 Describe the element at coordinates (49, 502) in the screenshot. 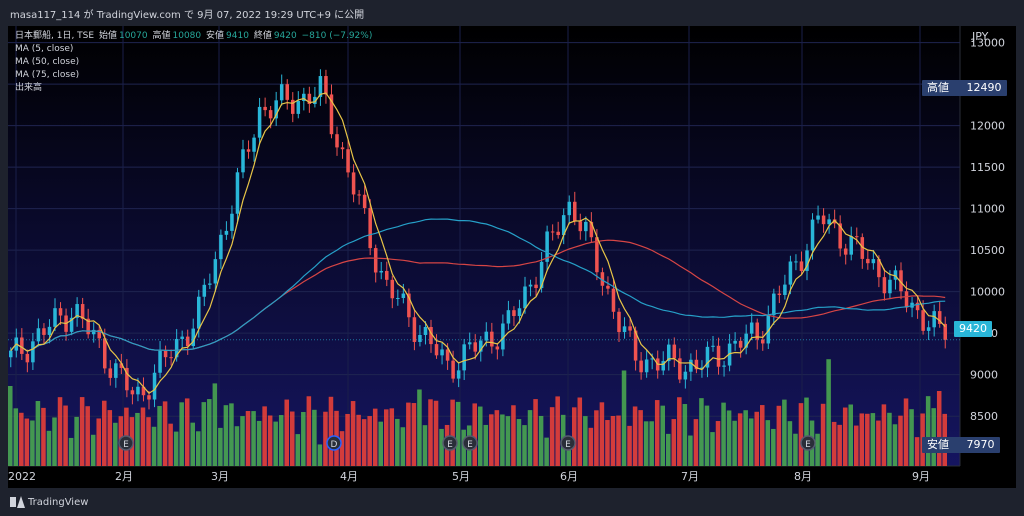

I see `tradingview-logo: TradingView` at that location.